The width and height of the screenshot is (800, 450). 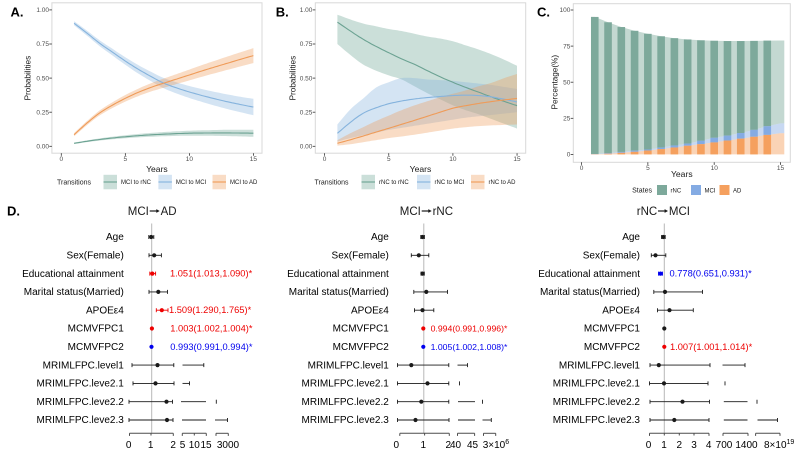 I want to click on svg-text: 1400, so click(x=746, y=445).